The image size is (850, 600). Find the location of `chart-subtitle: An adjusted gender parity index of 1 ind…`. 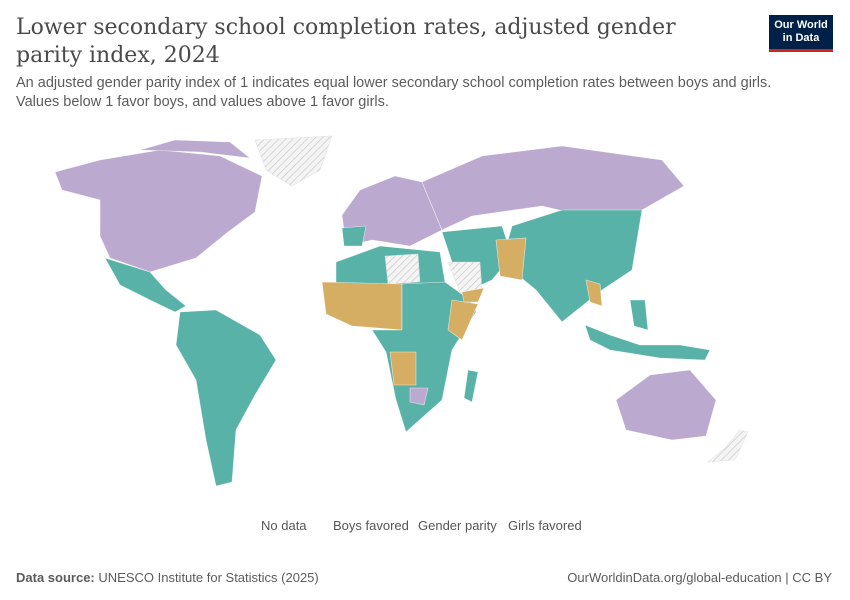

chart-subtitle: An adjusted gender parity index of 1 ind… is located at coordinates (394, 92).